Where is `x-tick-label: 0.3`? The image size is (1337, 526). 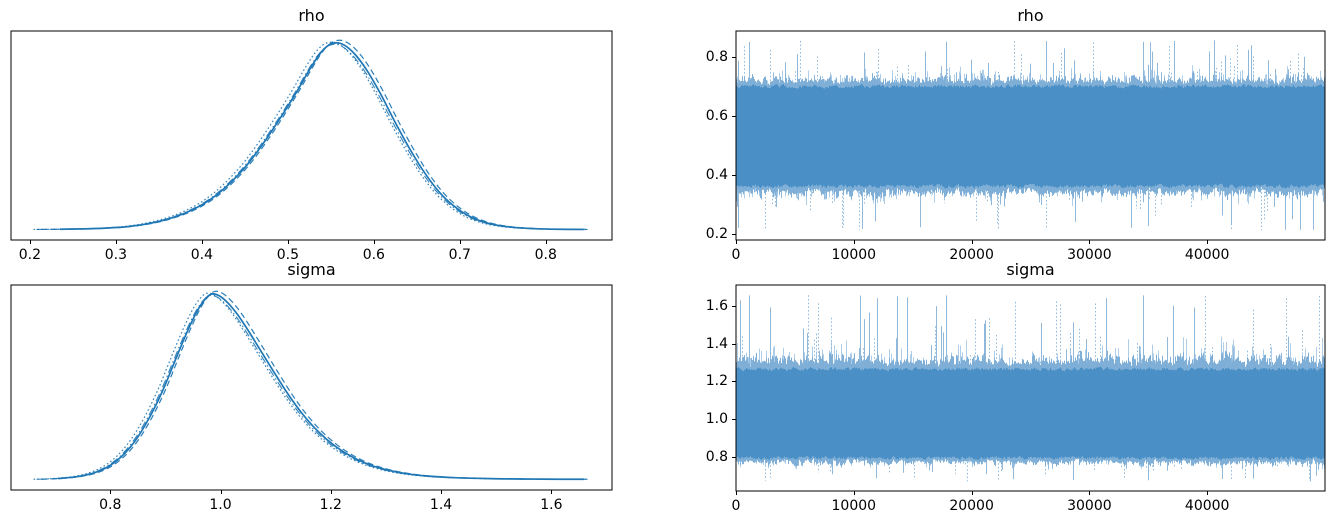 x-tick-label: 0.3 is located at coordinates (116, 255).